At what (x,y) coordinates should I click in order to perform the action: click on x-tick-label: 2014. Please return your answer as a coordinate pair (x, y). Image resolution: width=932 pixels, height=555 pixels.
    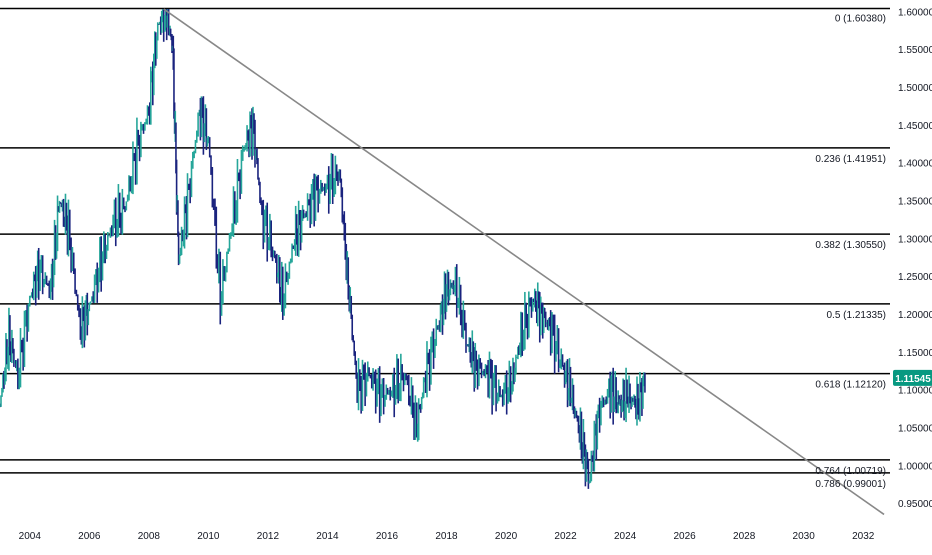
    Looking at the image, I should click on (327, 536).